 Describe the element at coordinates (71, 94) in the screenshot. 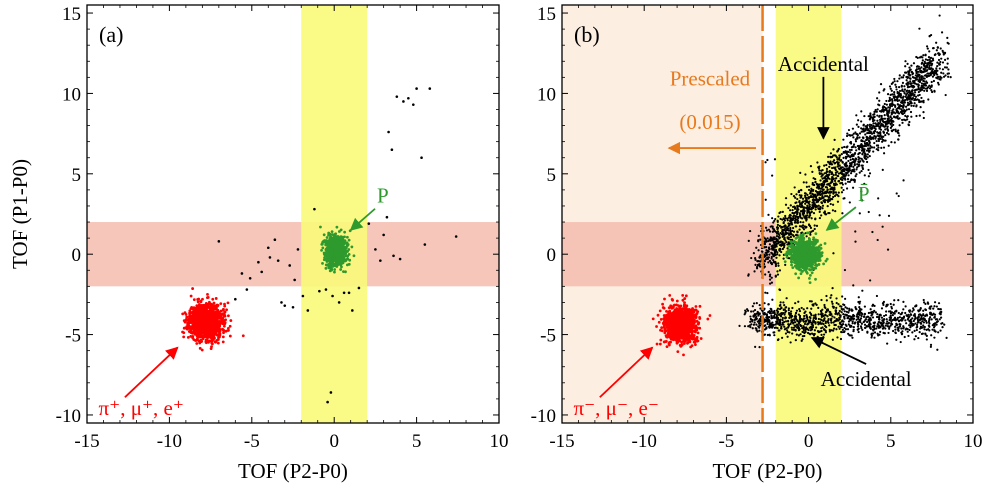

I see `y-tick-label: 10` at that location.